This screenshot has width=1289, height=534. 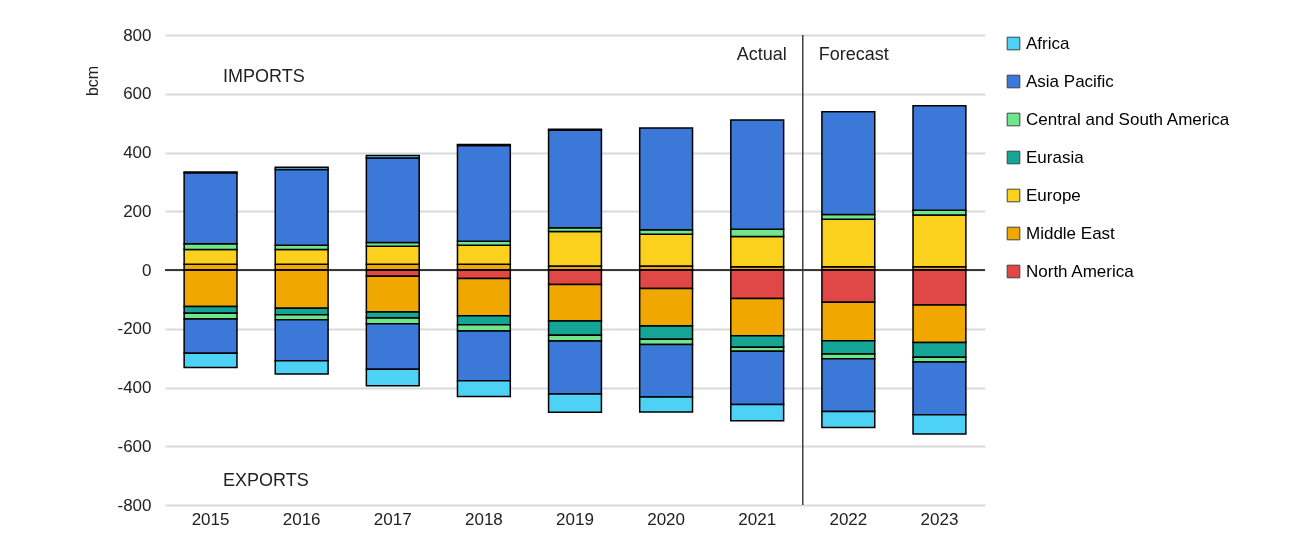 What do you see at coordinates (134, 387) in the screenshot?
I see `y-tick-label: -400` at bounding box center [134, 387].